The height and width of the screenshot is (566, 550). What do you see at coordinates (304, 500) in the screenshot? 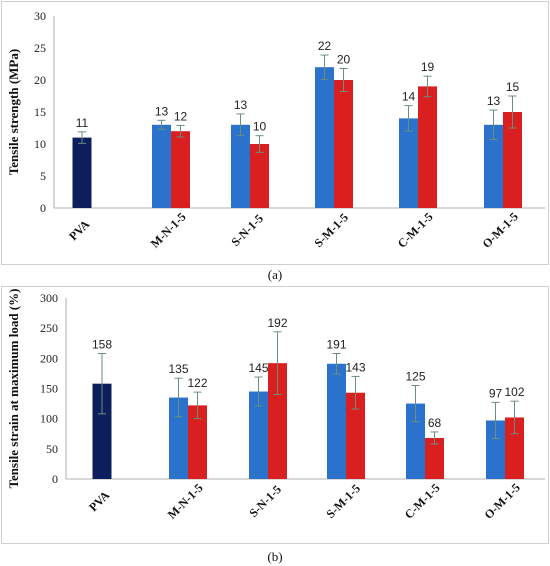
I see `x-axis-ticks-b: PVA M-N-1-5 S-N-1-5 S-M-1-5 C-M-1-5 O-M-1-5` at bounding box center [304, 500].